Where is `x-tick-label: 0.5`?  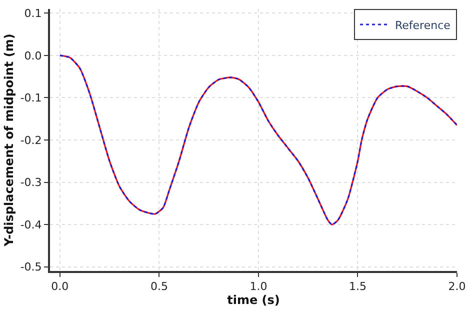
x-tick-label: 0.5 is located at coordinates (159, 287).